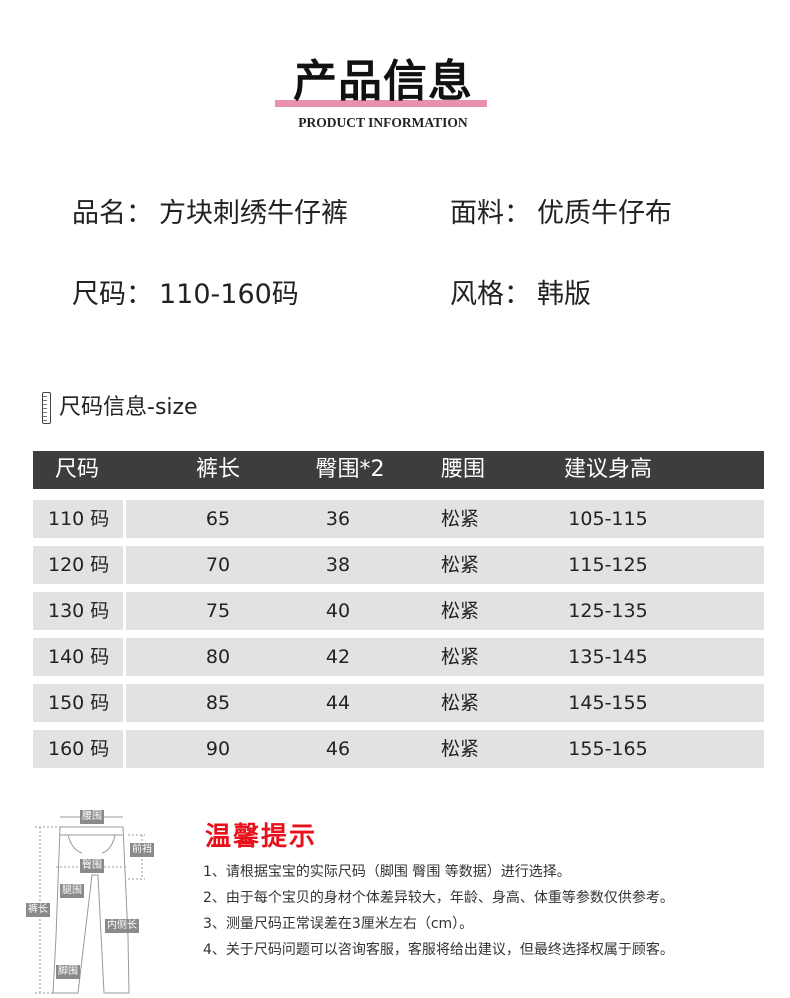  What do you see at coordinates (338, 924) in the screenshot?
I see `tip-item: 3、测量尺码正常误差在3厘米左右（cm）。` at bounding box center [338, 924].